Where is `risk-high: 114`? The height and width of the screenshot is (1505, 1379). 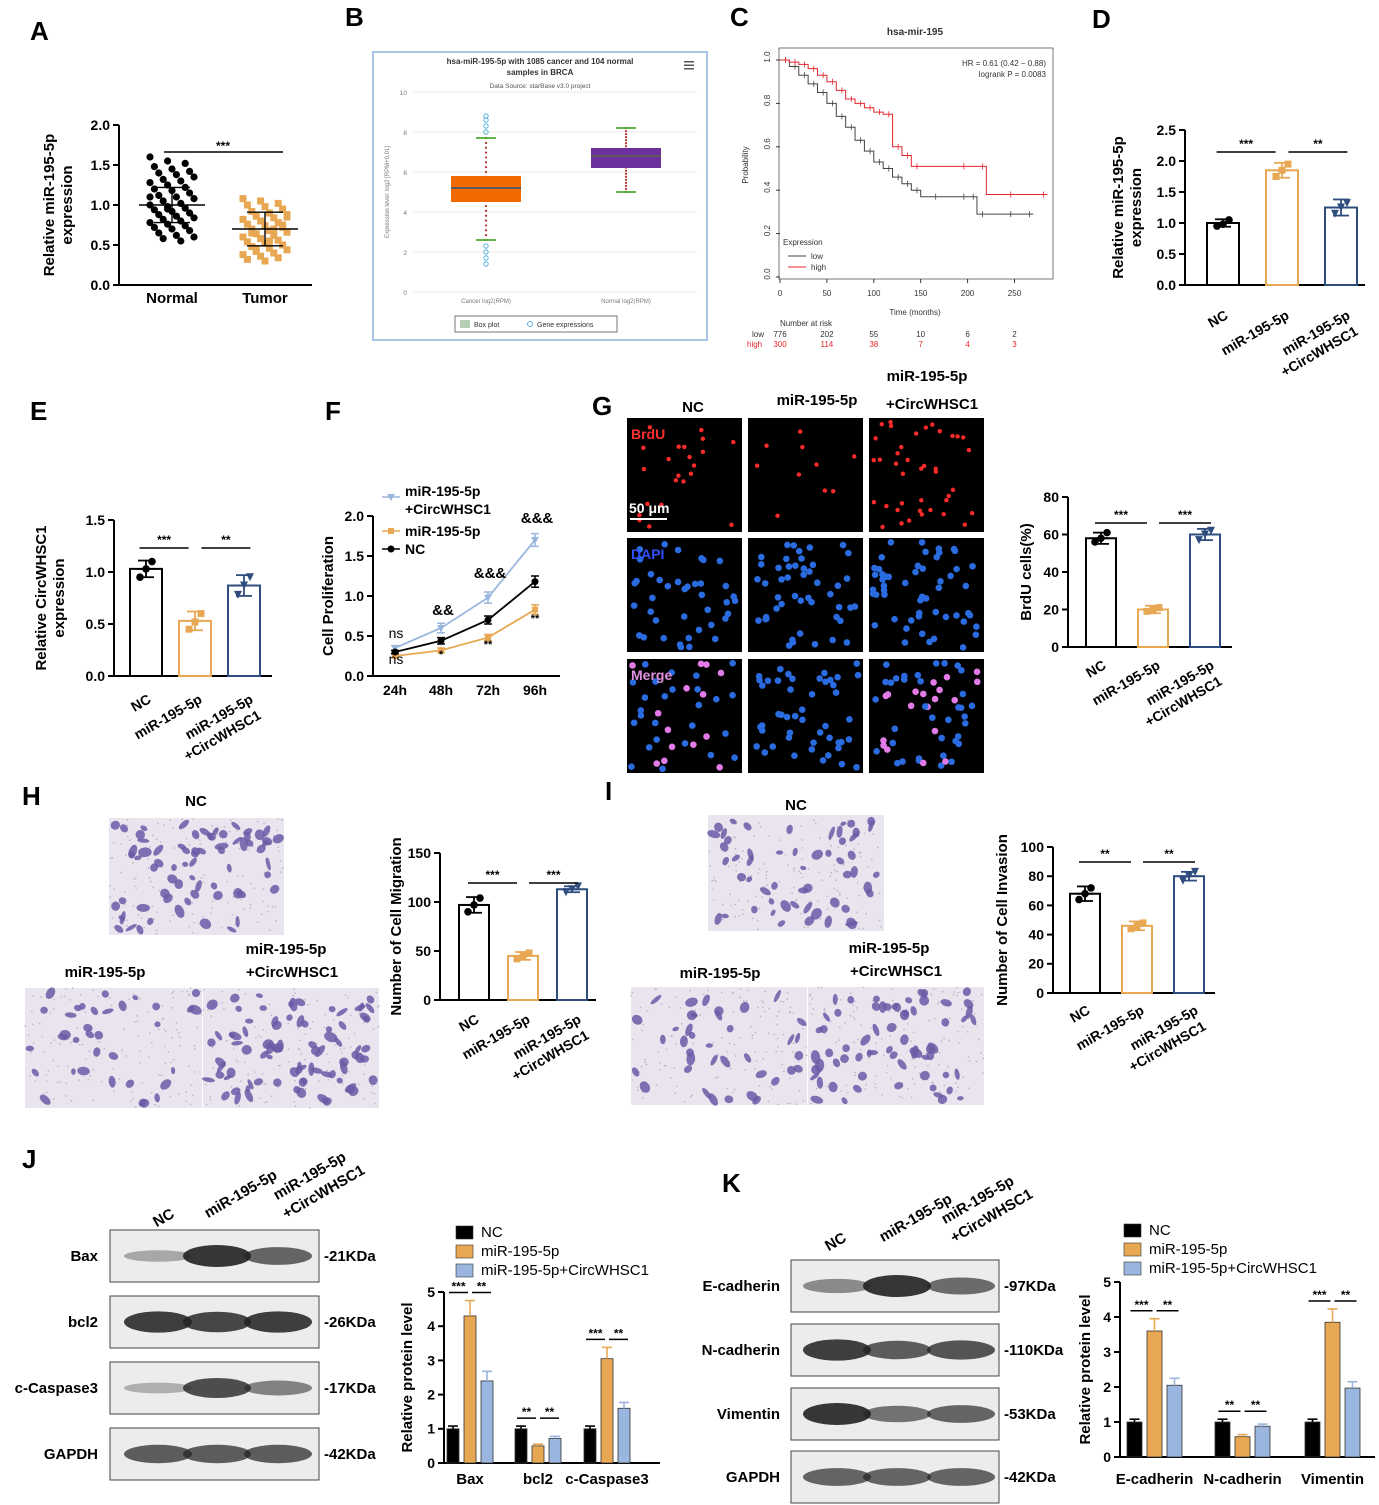
risk-high: 114 is located at coordinates (827, 344).